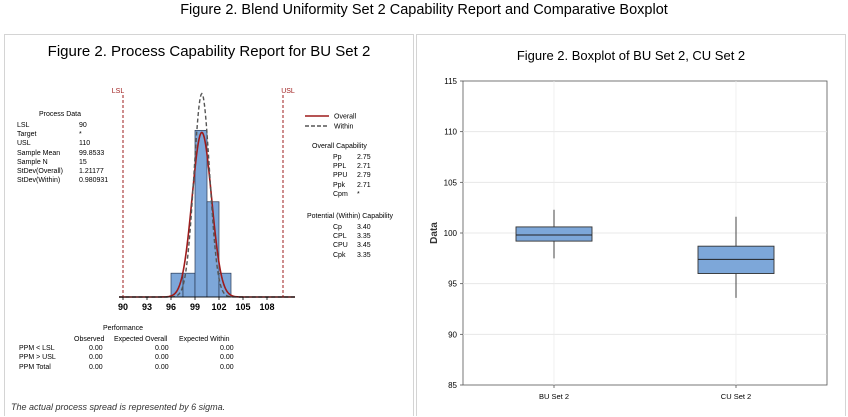 The width and height of the screenshot is (848, 417). What do you see at coordinates (35, 367) in the screenshot?
I see `performance-row-label: PPM Total` at bounding box center [35, 367].